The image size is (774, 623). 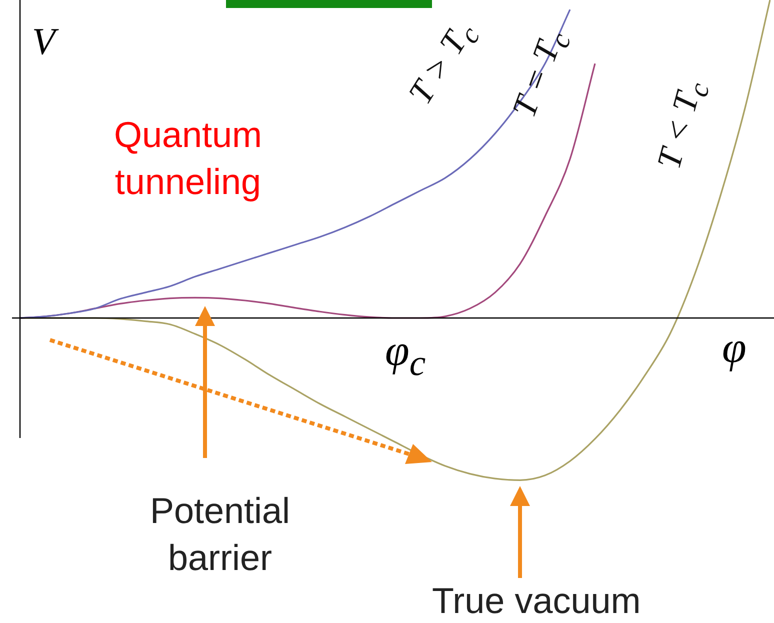 What do you see at coordinates (734, 347) in the screenshot?
I see `x-axis-title: φ` at bounding box center [734, 347].